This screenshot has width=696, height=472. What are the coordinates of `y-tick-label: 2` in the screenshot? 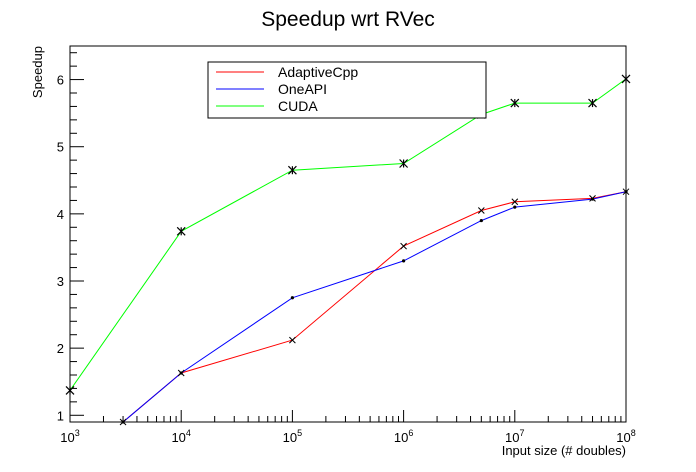 It's located at (60, 348).